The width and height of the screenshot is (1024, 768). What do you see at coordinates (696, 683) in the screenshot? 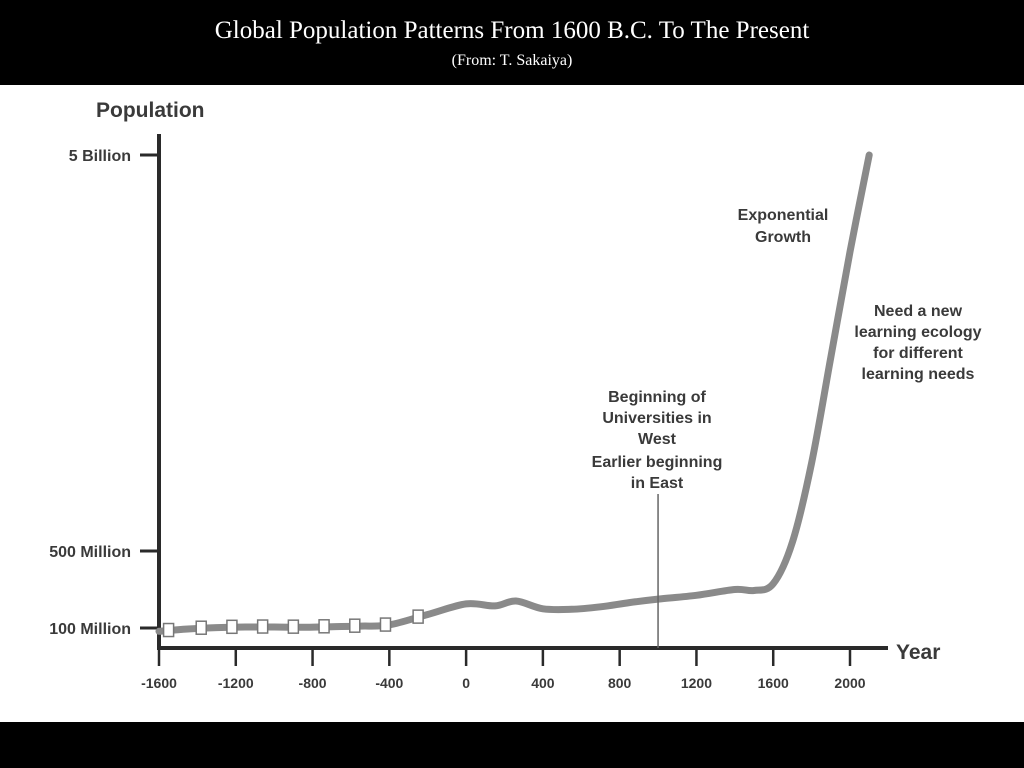
I see `x-tick-label: 1200` at bounding box center [696, 683].